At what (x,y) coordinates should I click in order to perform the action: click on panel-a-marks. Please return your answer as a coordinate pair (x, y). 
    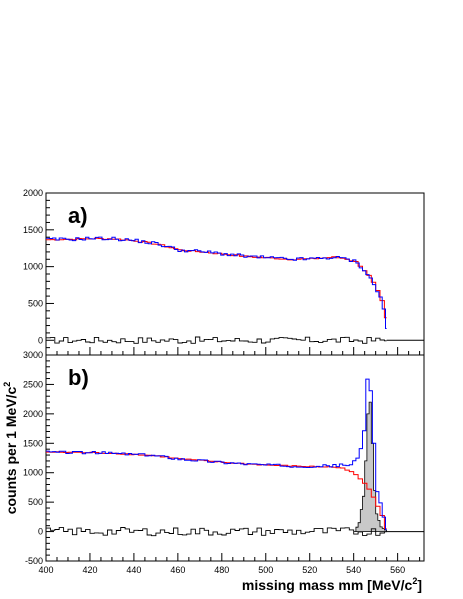
    Looking at the image, I should click on (235, 290).